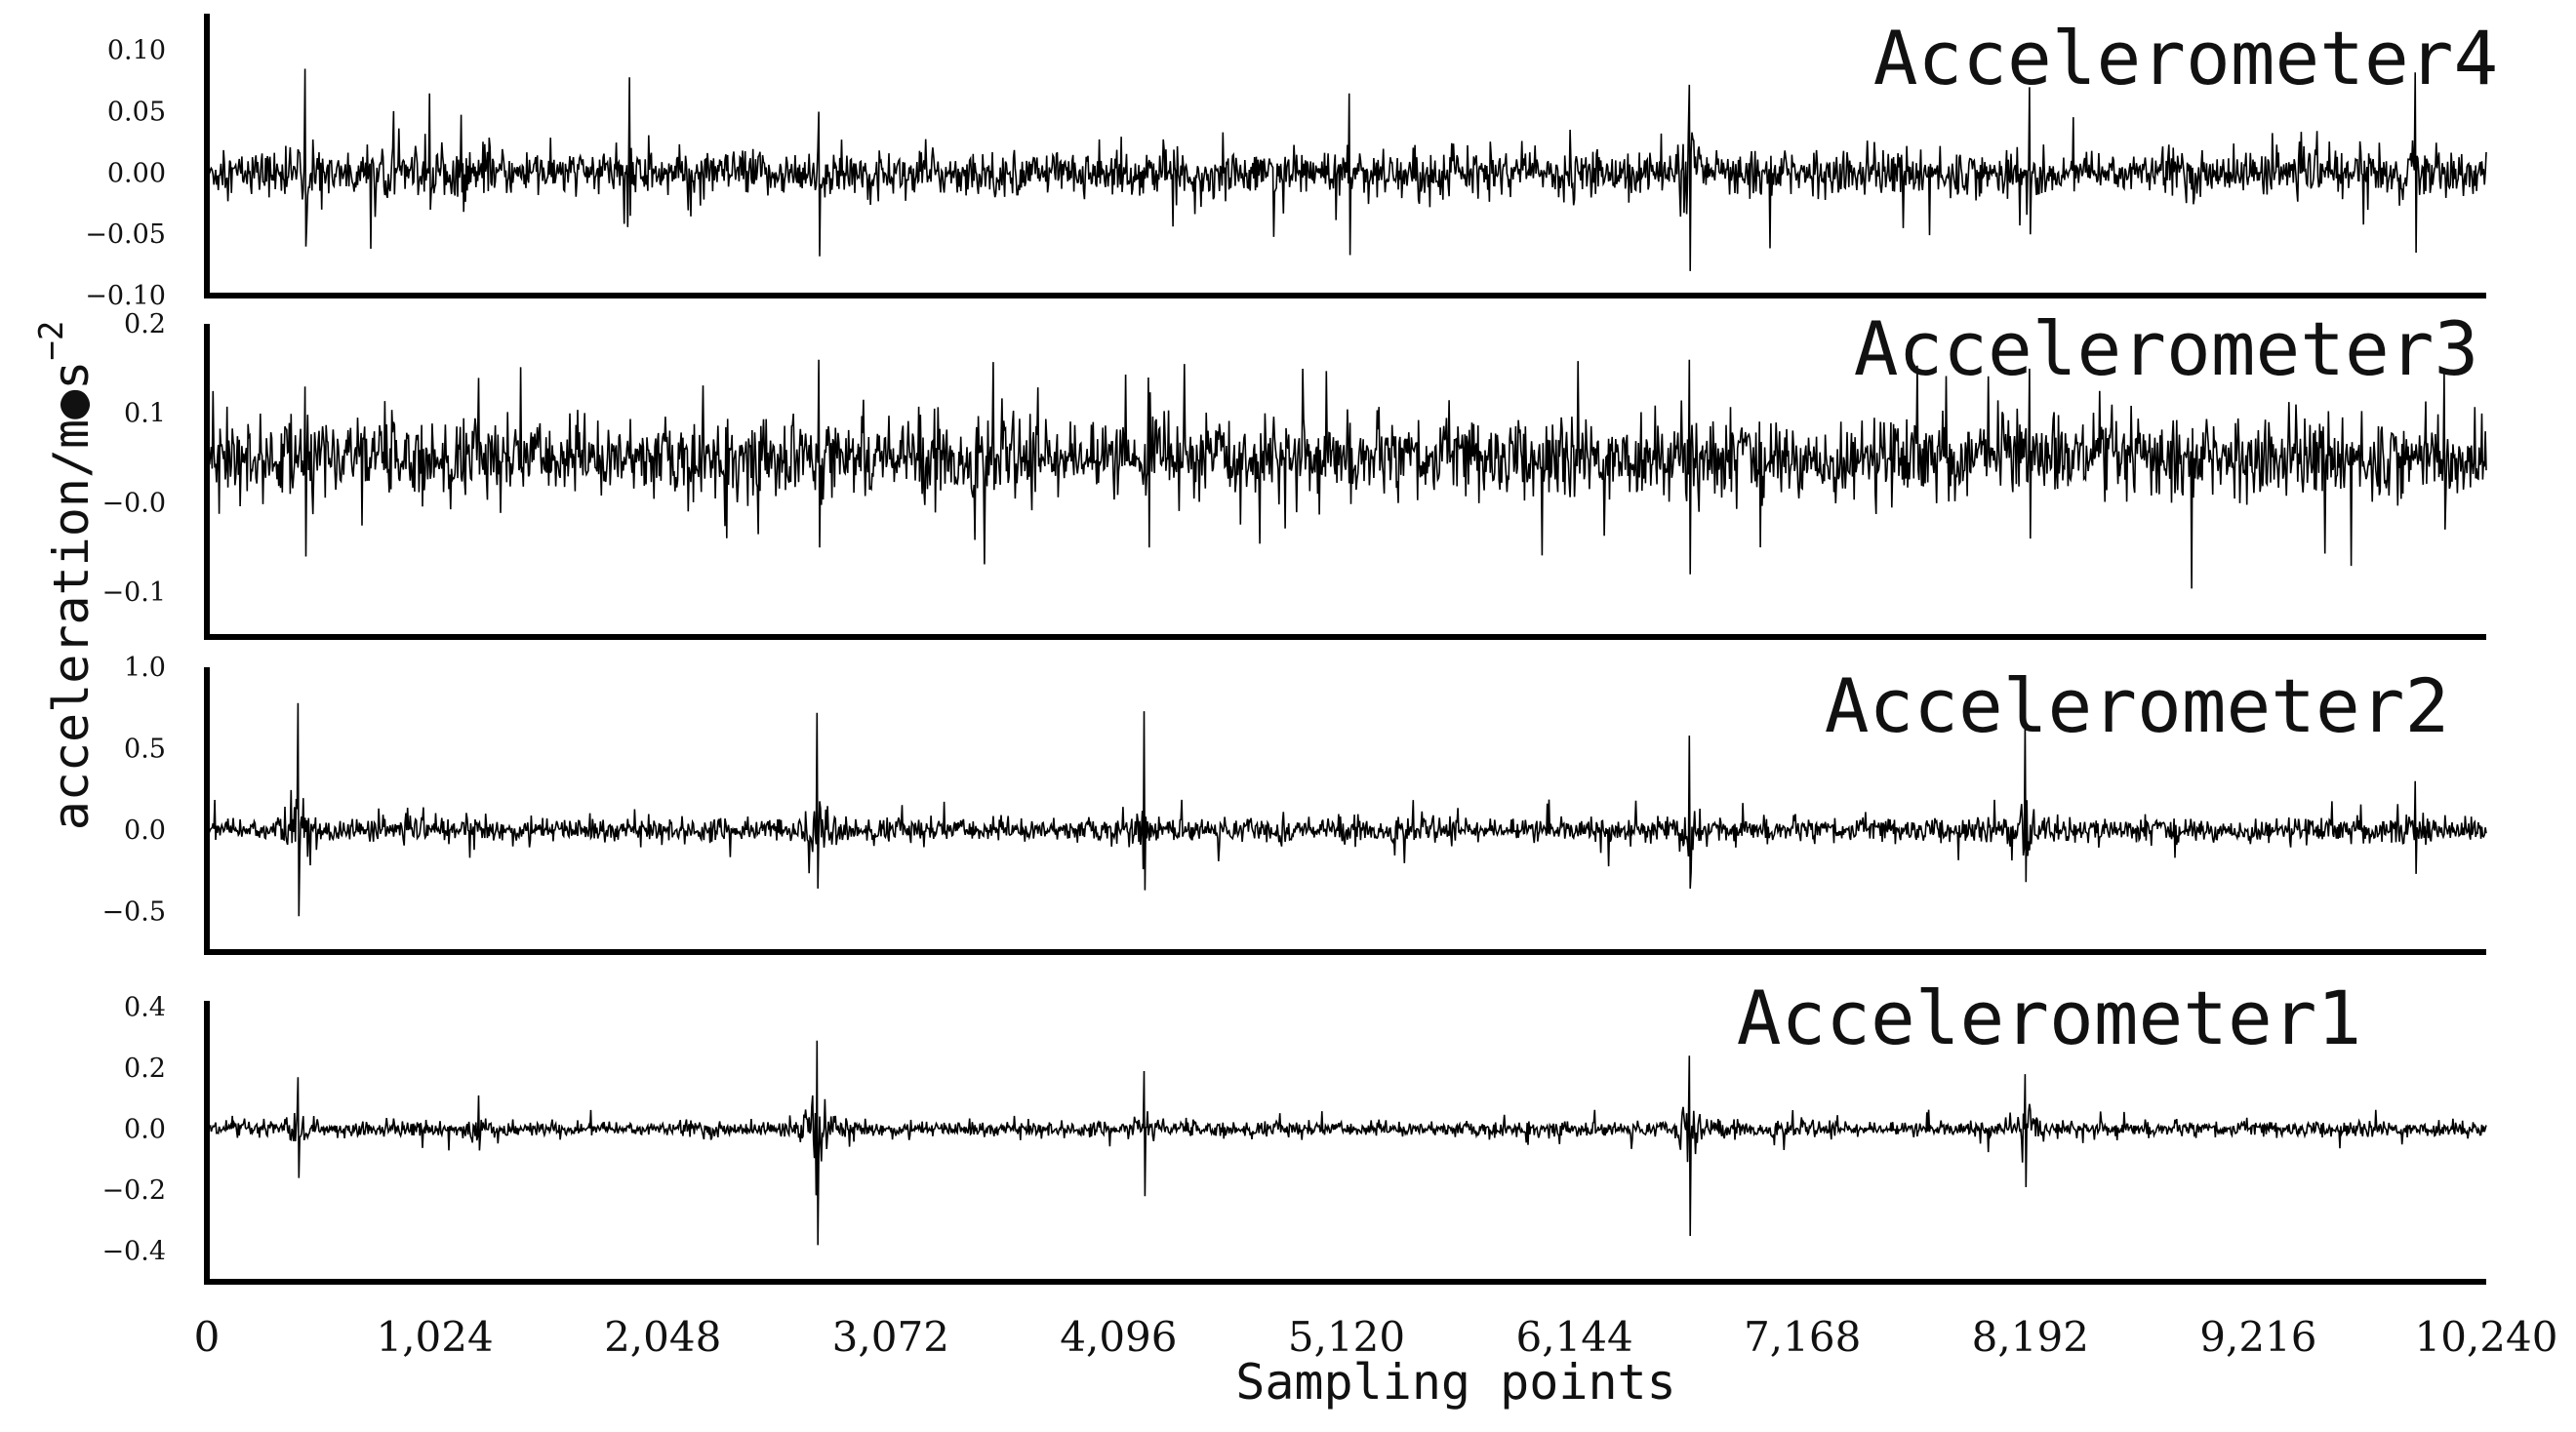  What do you see at coordinates (136, 173) in the screenshot?
I see `y-tick-label: 0.00` at bounding box center [136, 173].